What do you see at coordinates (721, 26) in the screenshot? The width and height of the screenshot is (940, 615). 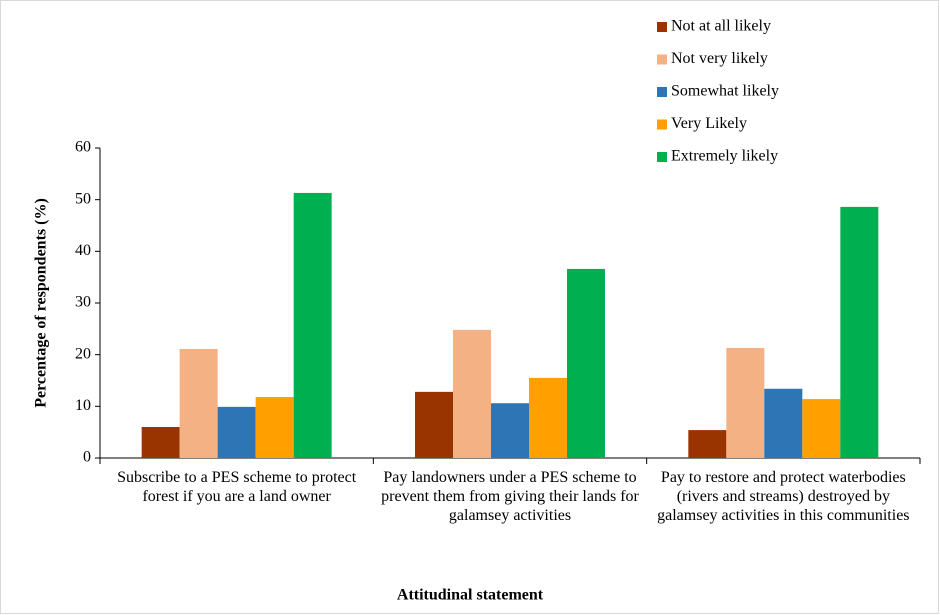 I see `legend-label: Not at all likely` at bounding box center [721, 26].